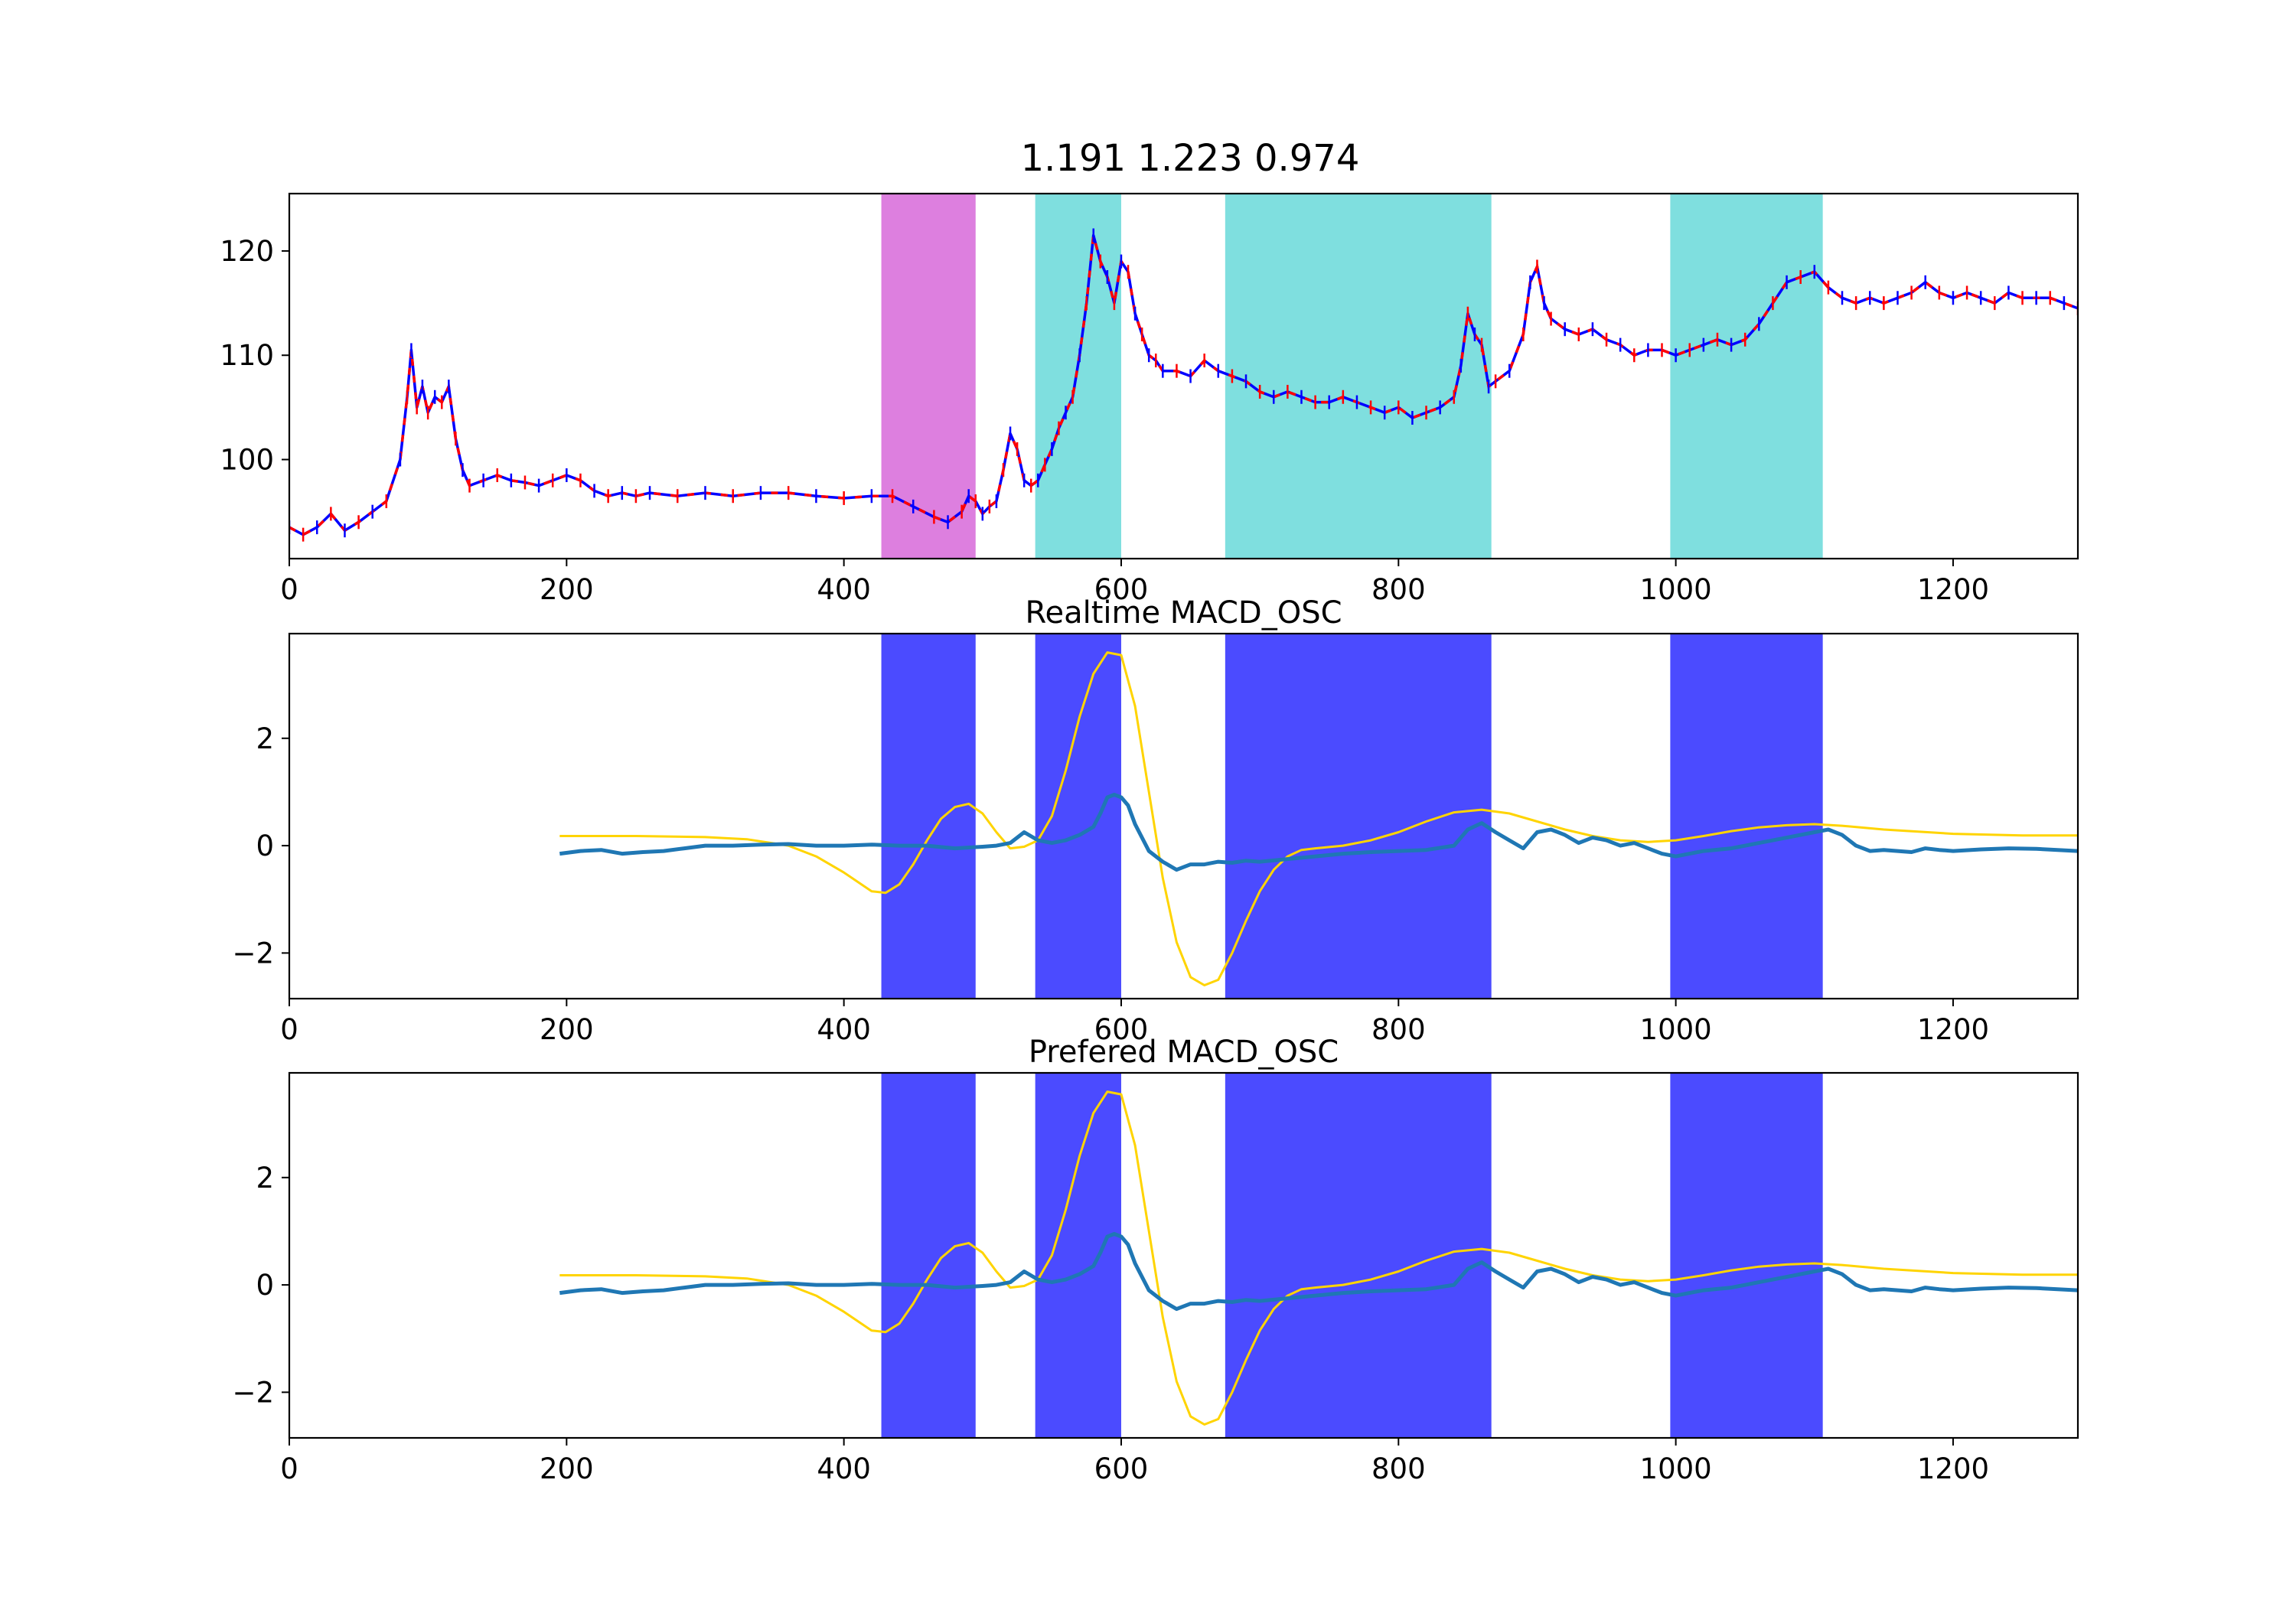 Image resolution: width=2296 pixels, height=1607 pixels. Describe the element at coordinates (567, 589) in the screenshot. I see `price-xtick-label: 200` at that location.